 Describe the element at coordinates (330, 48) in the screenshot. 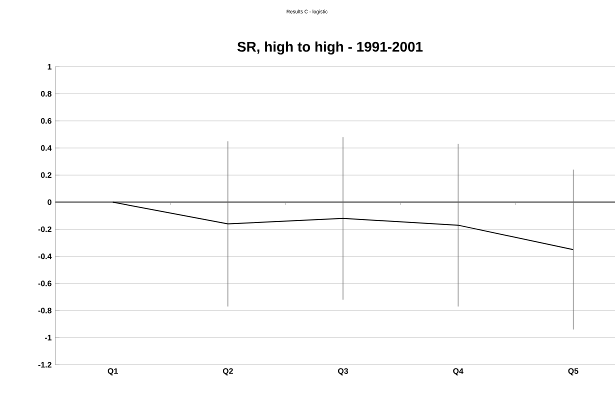

I see `chart-title: SR, high to high - 1991-2001` at that location.